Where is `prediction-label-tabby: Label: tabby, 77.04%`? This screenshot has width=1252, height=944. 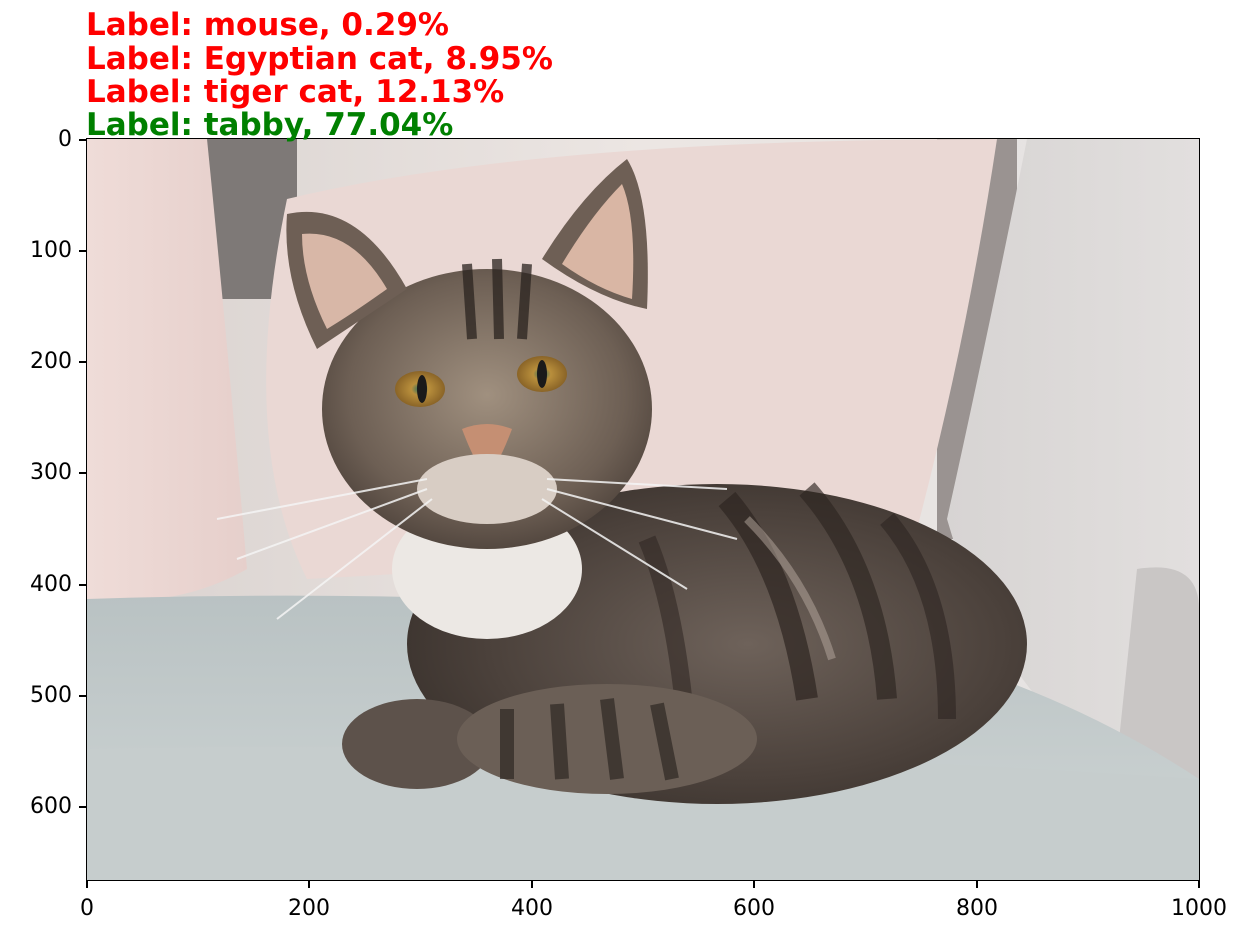
prediction-label-tabby: Label: tabby, 77.04% is located at coordinates (270, 125).